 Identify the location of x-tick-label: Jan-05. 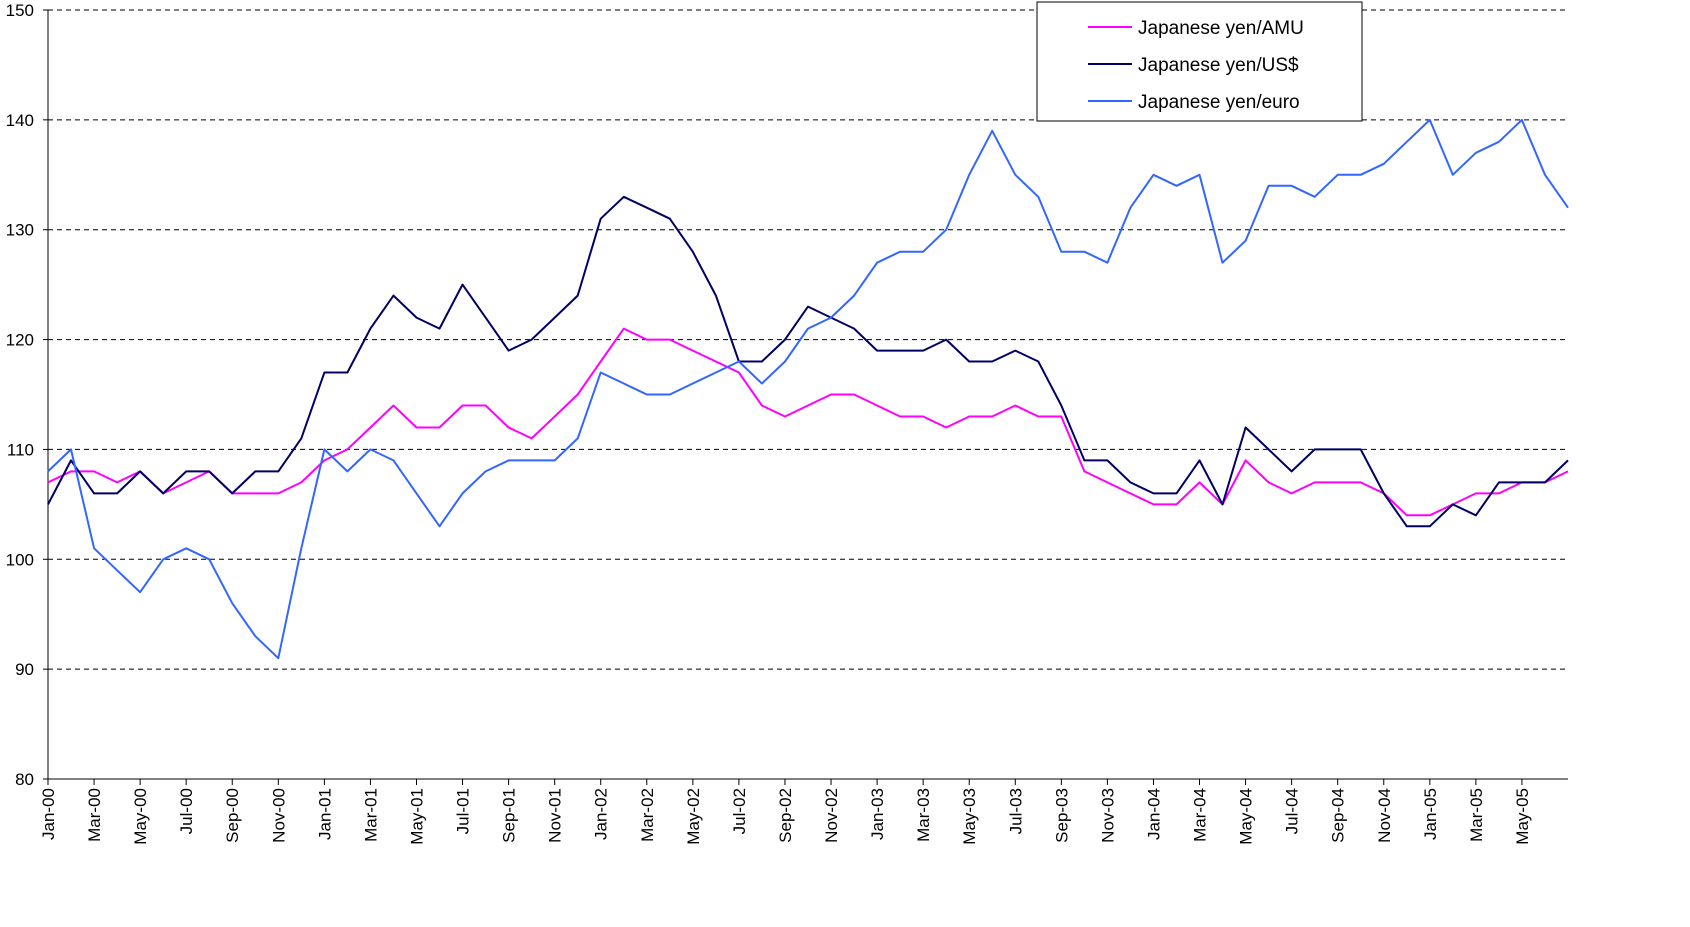
(1430, 814).